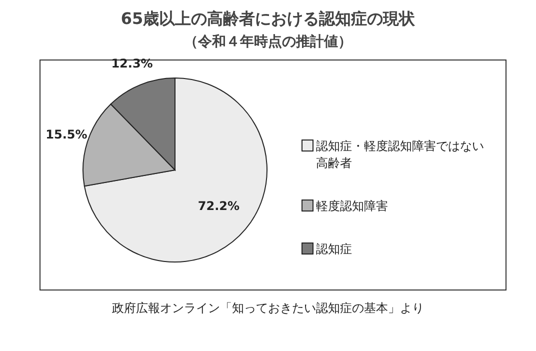 Image resolution: width=536 pixels, height=351 pixels. What do you see at coordinates (352, 206) in the screenshot?
I see `legend-label: 軽度認知障害` at bounding box center [352, 206].